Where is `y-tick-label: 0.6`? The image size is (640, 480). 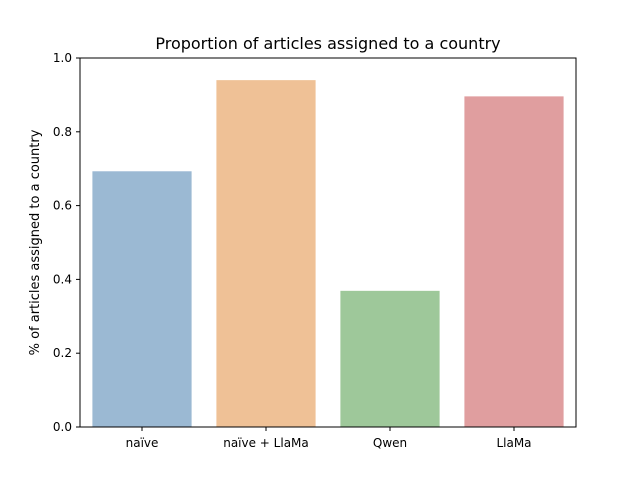 y-tick-label: 0.6 is located at coordinates (62, 206).